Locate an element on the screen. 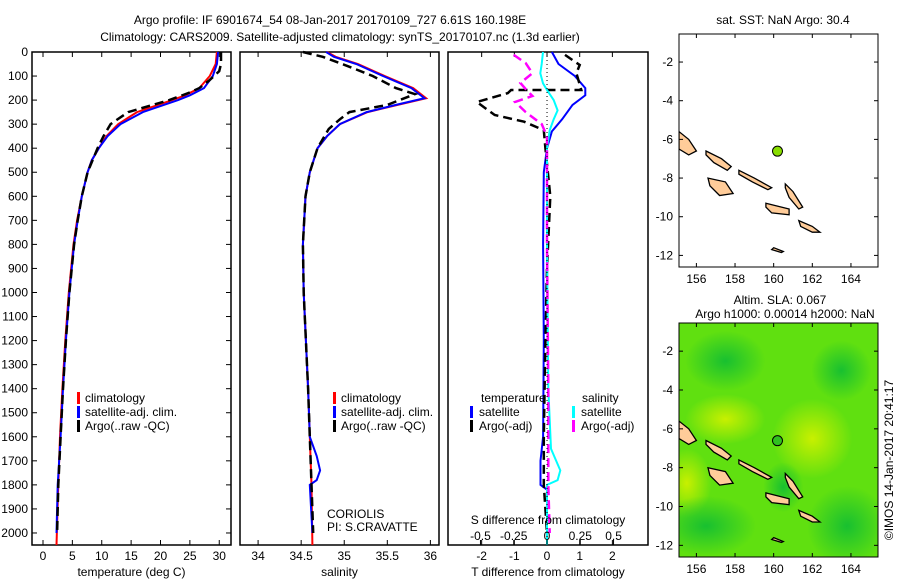 This screenshot has width=900, height=580. x-tick-label: 36 is located at coordinates (431, 556).